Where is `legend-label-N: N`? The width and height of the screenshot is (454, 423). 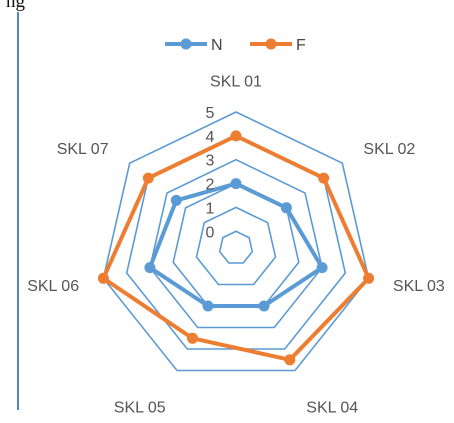
legend-label-N: N is located at coordinates (217, 45).